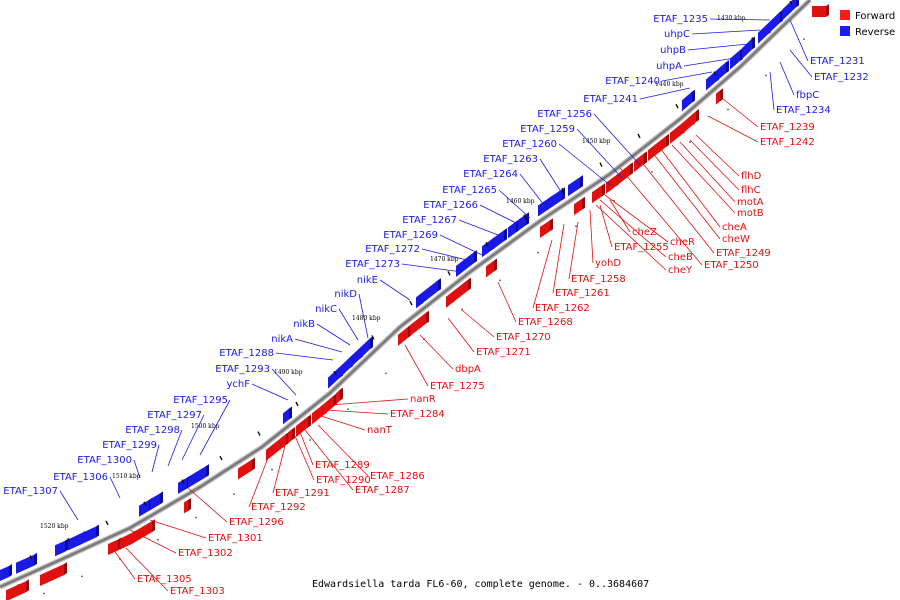 The width and height of the screenshot is (900, 600). I want to click on gene-label: ETAF_1300, so click(104, 460).